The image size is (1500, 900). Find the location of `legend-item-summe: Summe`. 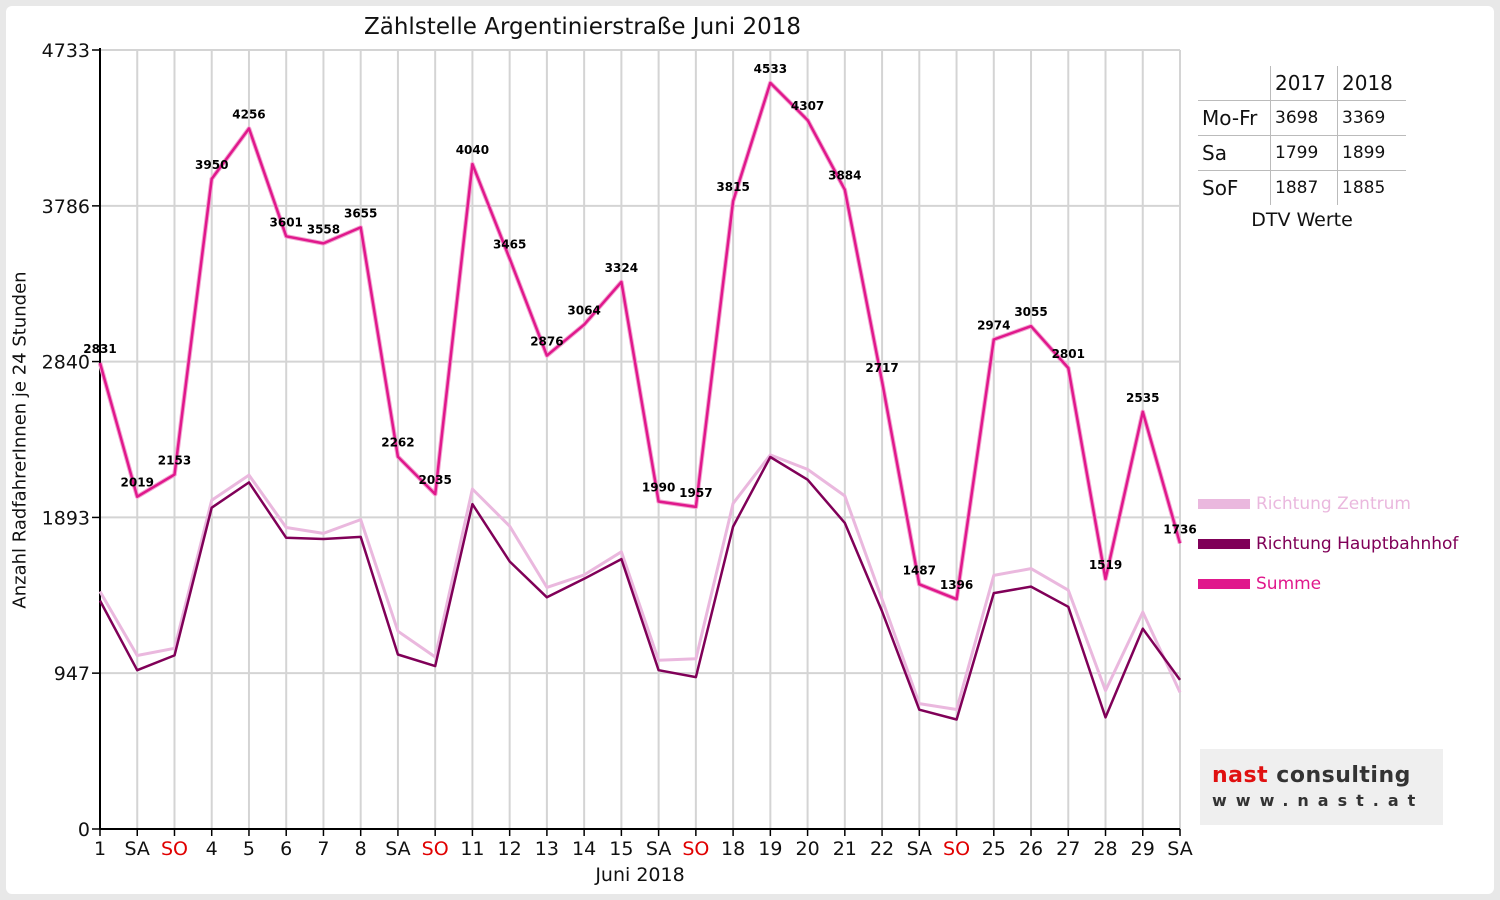

legend-item-summe: Summe is located at coordinates (1259, 584).